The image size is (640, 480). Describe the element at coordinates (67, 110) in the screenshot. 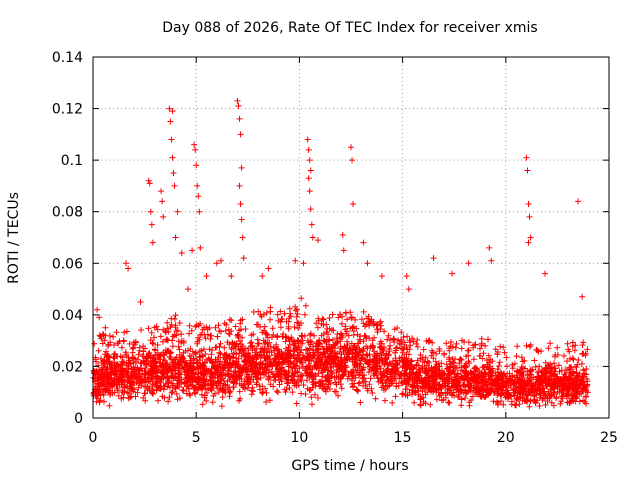

I see `y-tick-label: 0.12` at that location.